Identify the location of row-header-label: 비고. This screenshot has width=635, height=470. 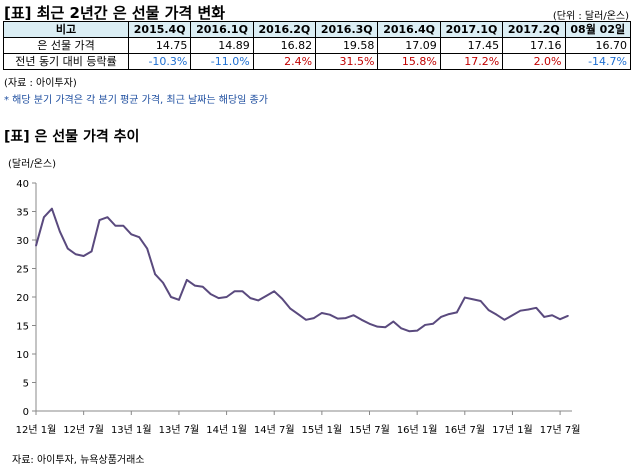
(66, 29).